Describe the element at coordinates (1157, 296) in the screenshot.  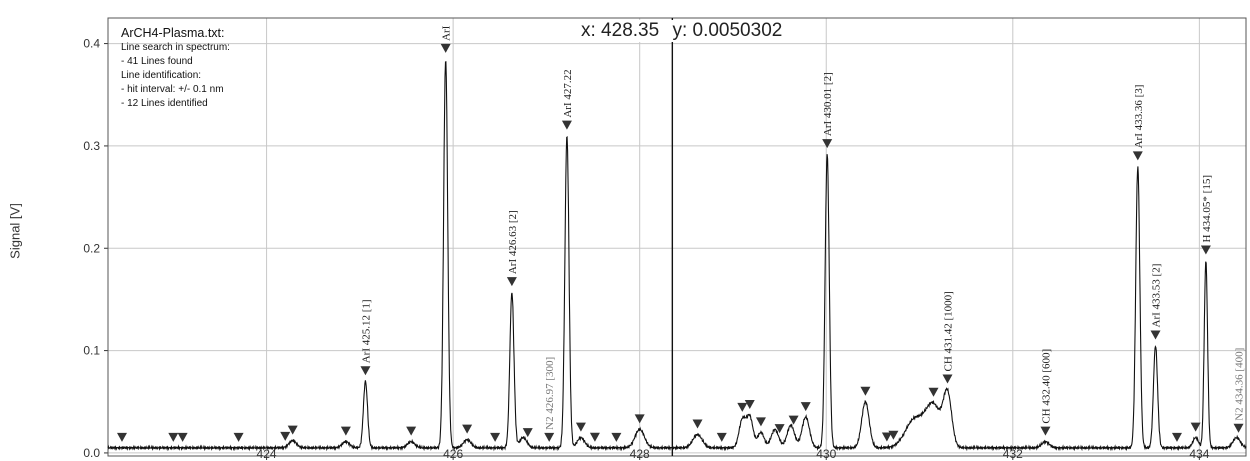
I see `peak-label: ArI 433.53 [2]` at that location.